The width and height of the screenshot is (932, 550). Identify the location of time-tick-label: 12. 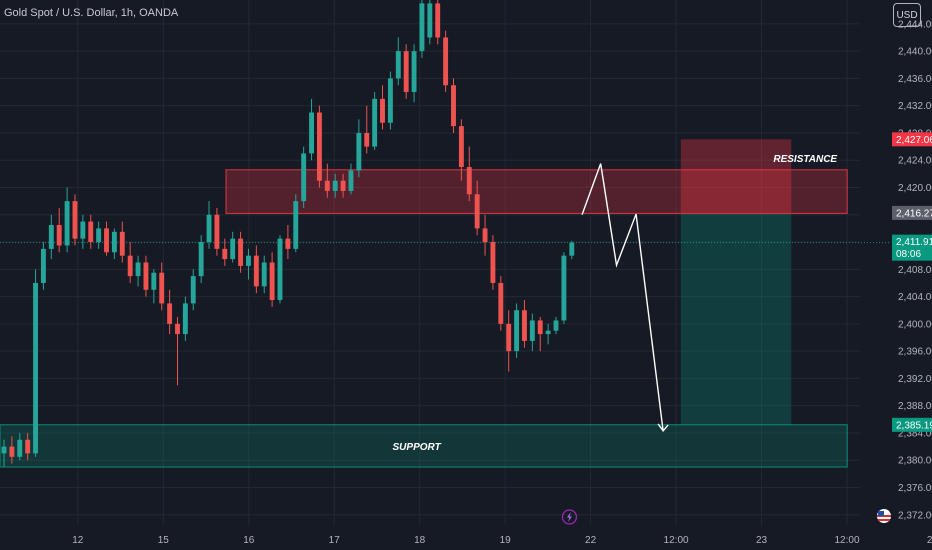
(78, 540).